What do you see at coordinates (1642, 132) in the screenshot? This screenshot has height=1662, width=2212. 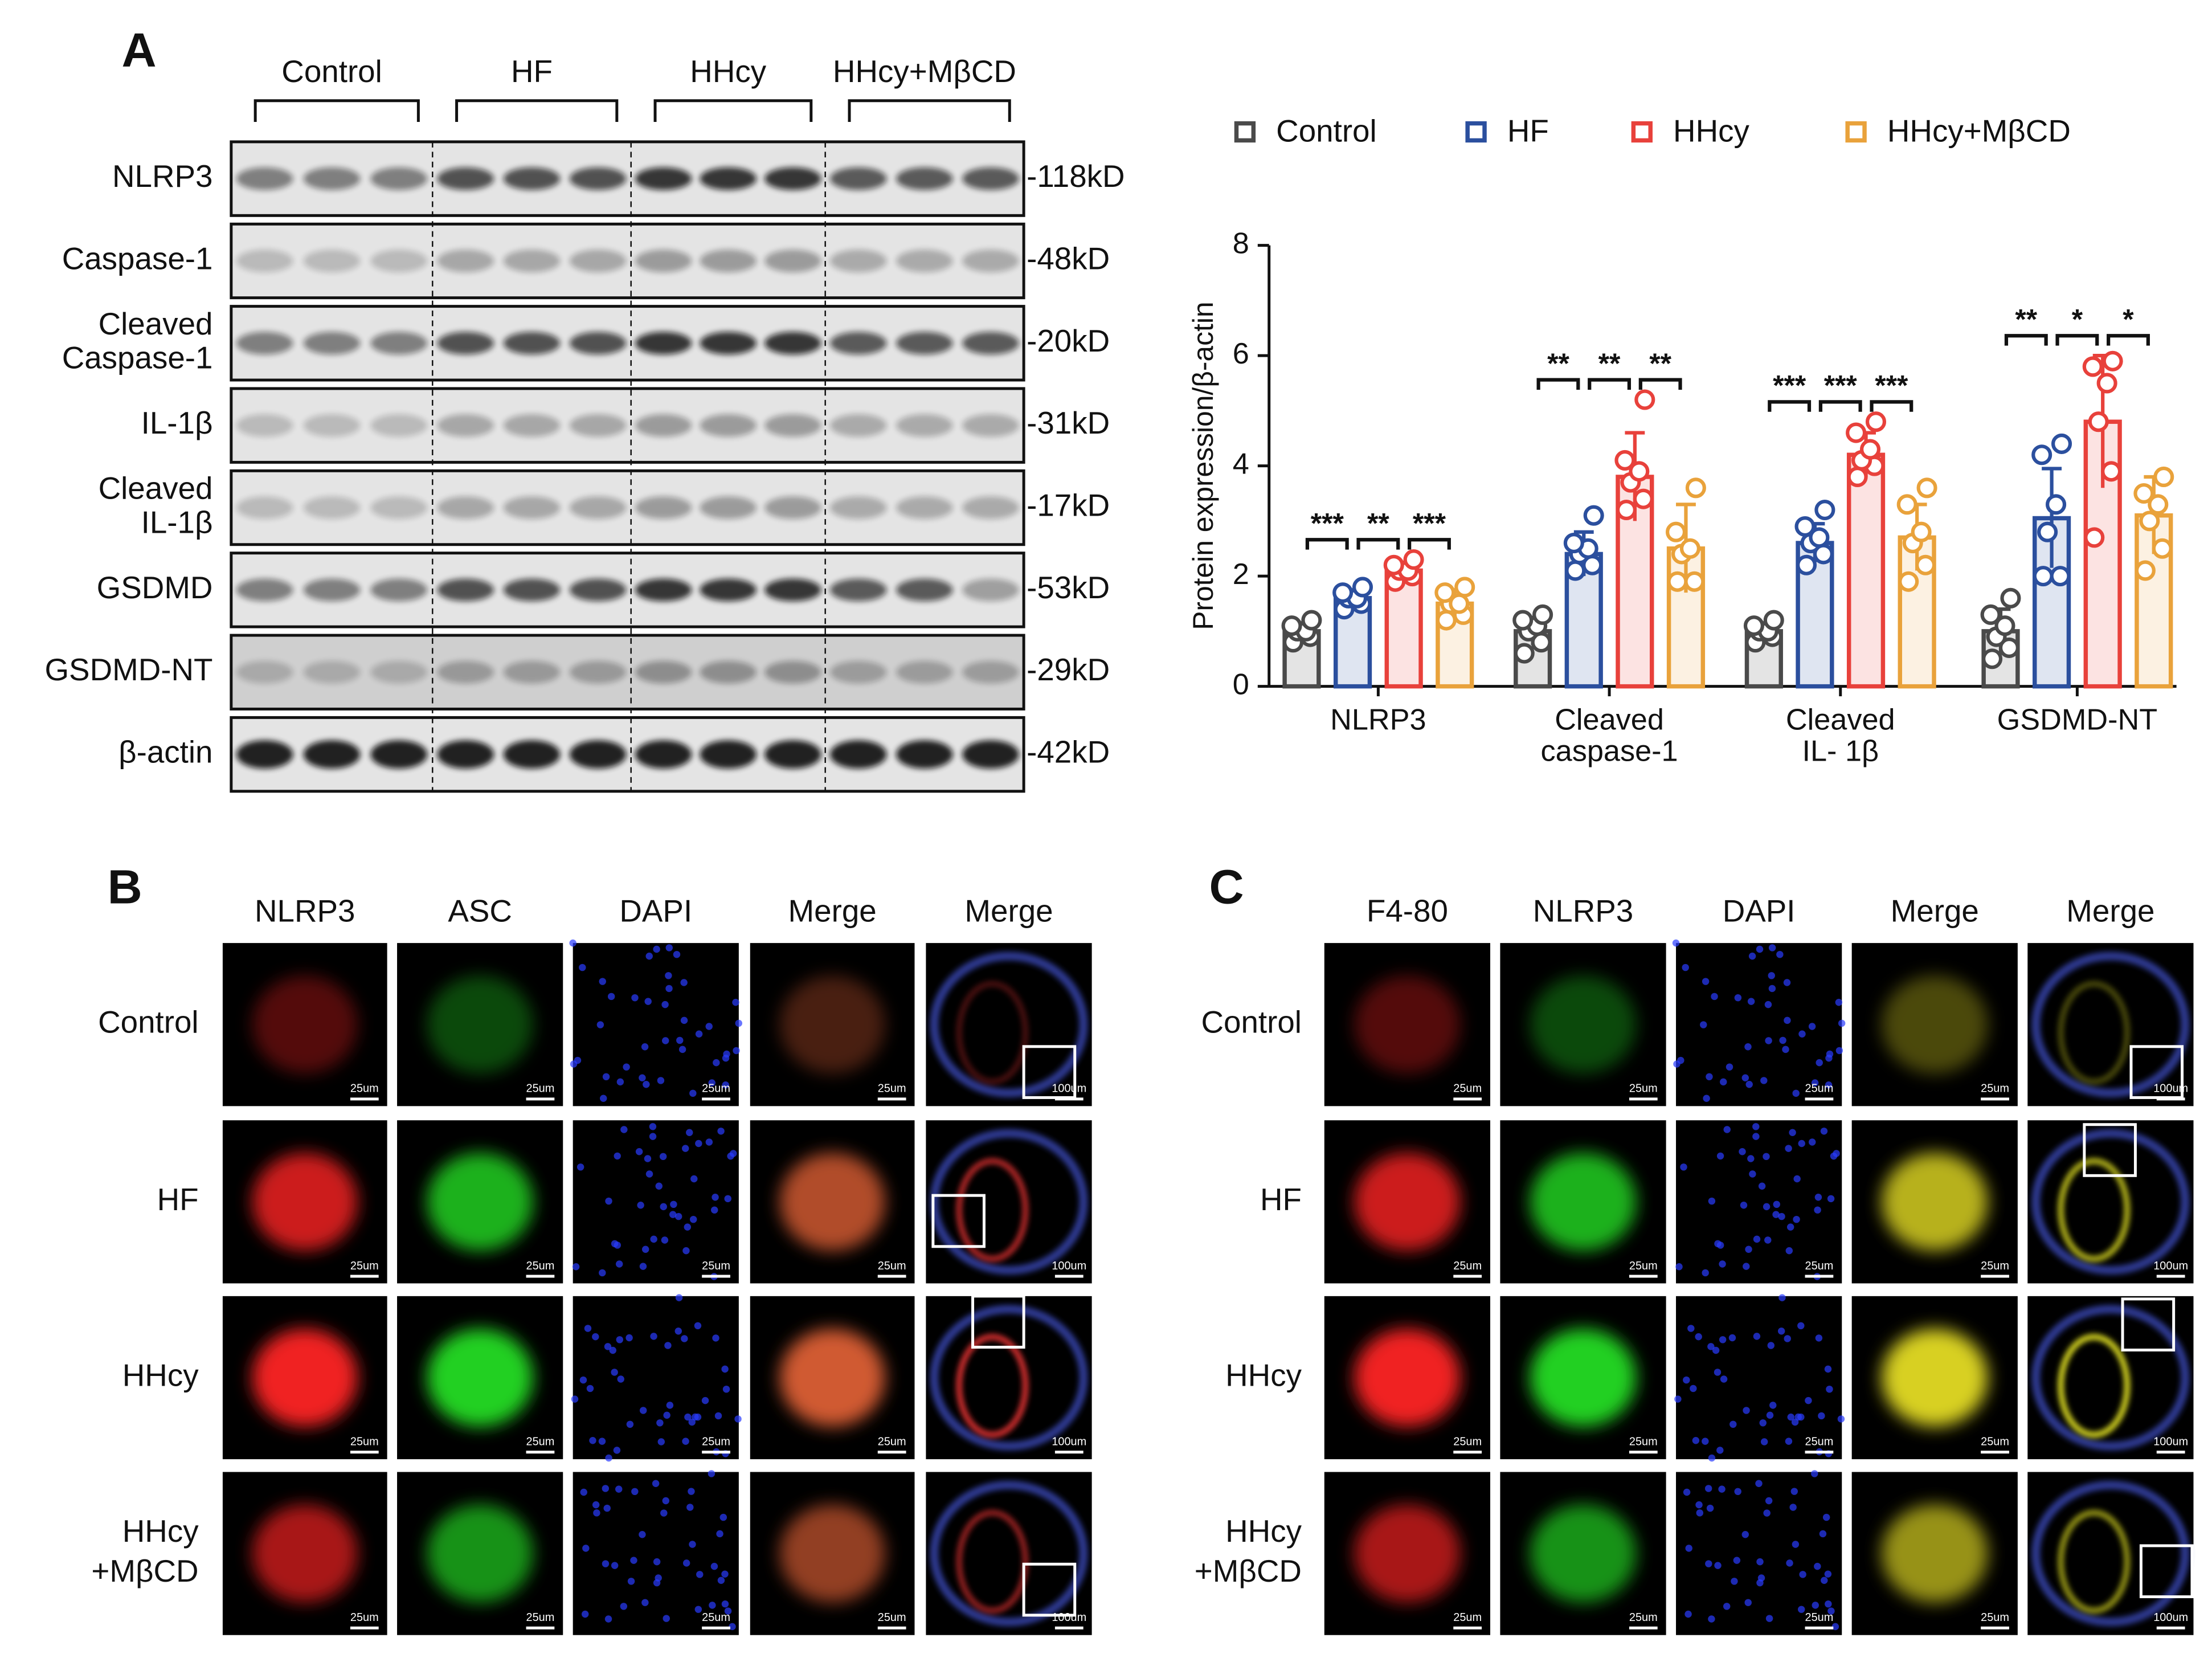 I see `legend-swatch` at bounding box center [1642, 132].